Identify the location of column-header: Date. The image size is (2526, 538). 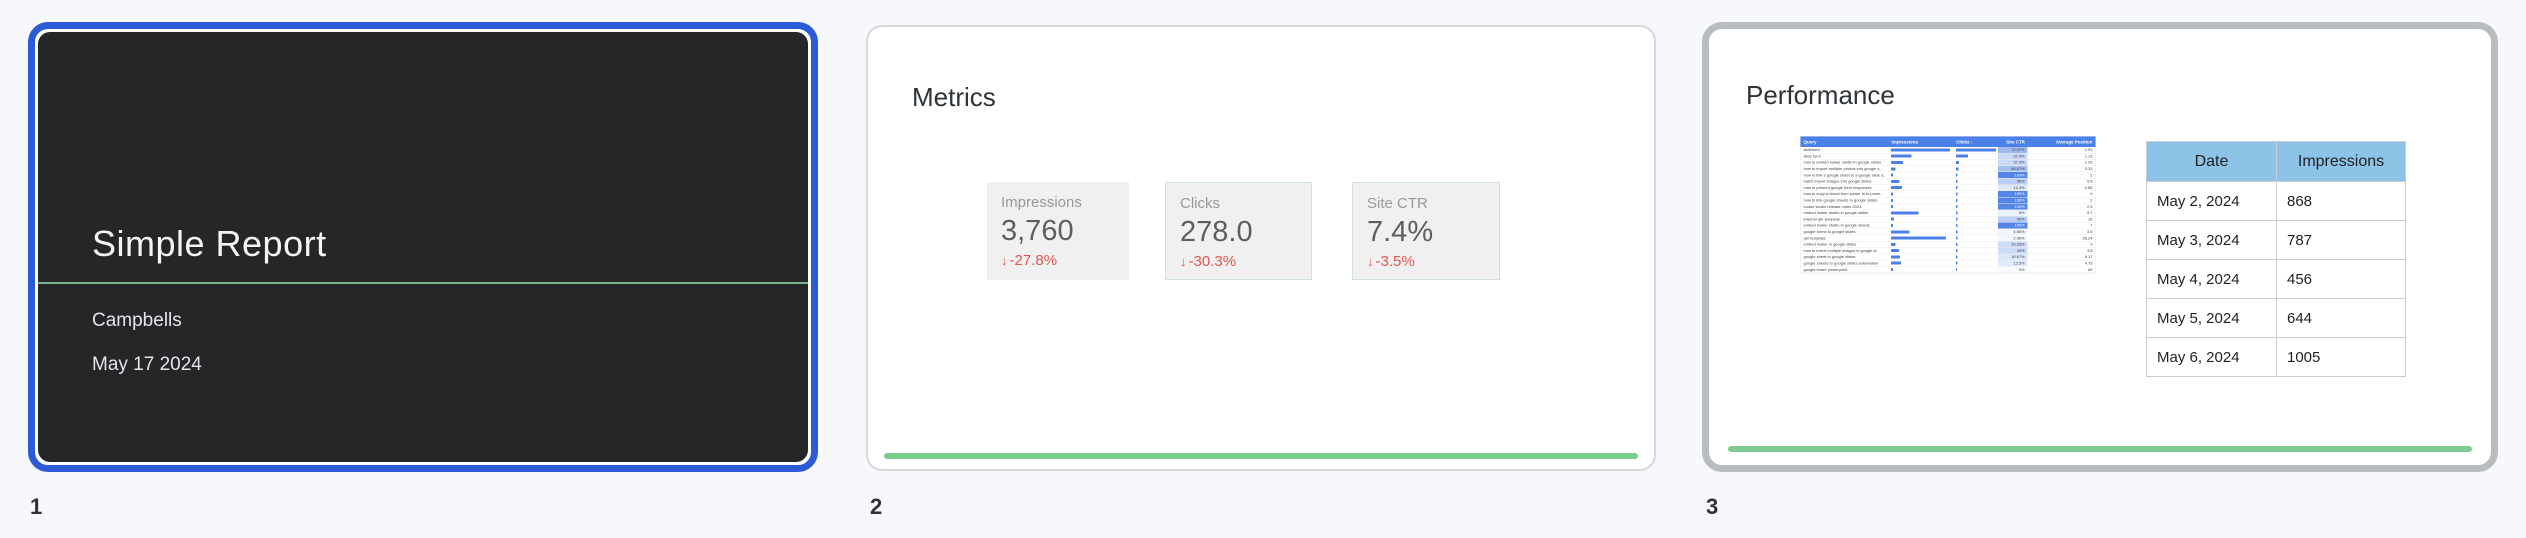
(2211, 161).